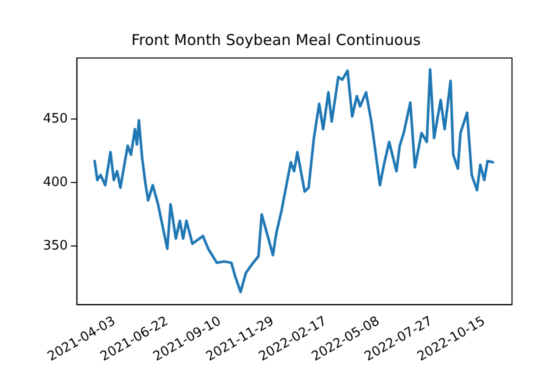  I want to click on chart-title: Front Month Soybean Meal Continuous, so click(276, 39).